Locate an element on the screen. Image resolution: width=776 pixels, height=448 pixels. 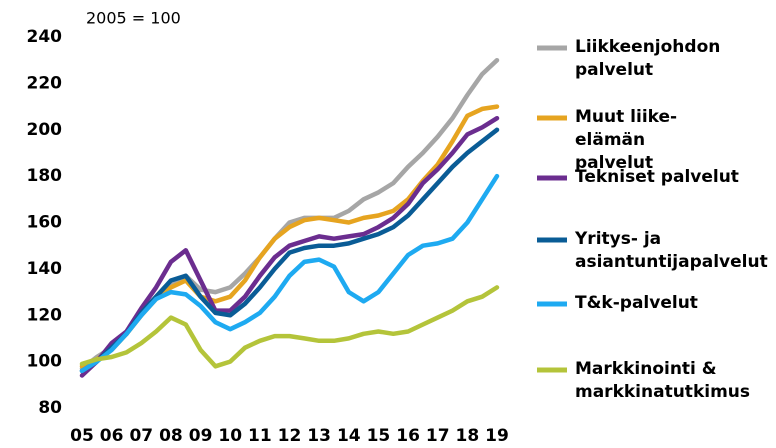
legend-label: T&k-palvelut is located at coordinates (636, 303).